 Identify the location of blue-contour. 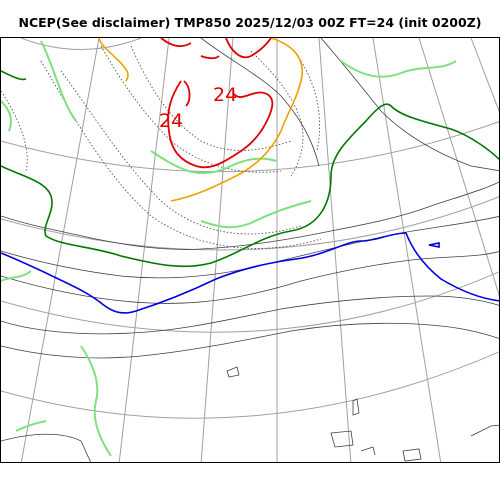
(434, 245).